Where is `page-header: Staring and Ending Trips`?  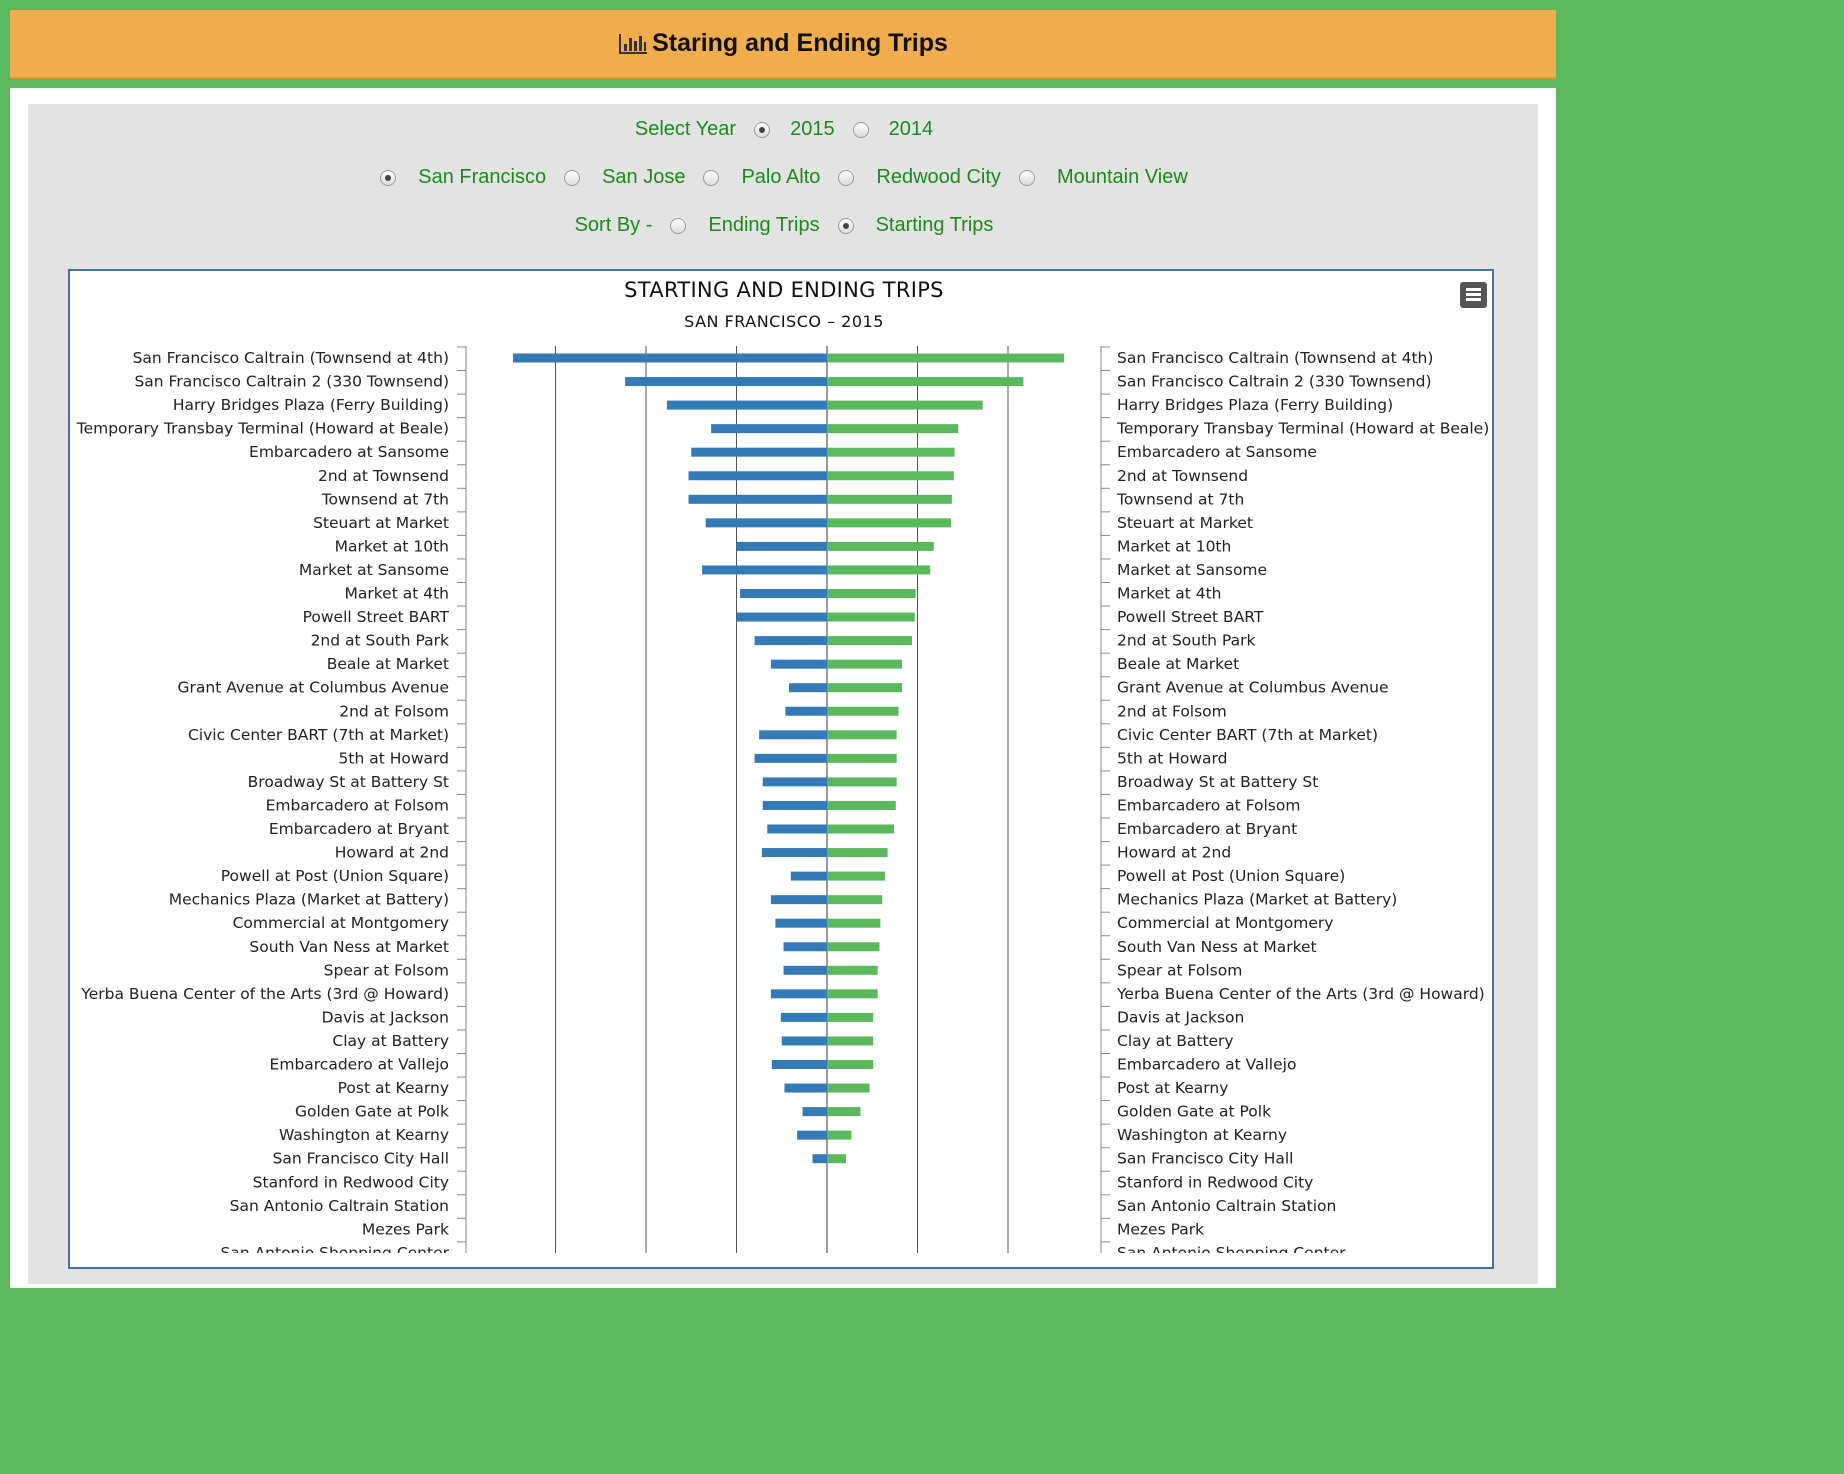 page-header: Staring and Ending Trips is located at coordinates (783, 44).